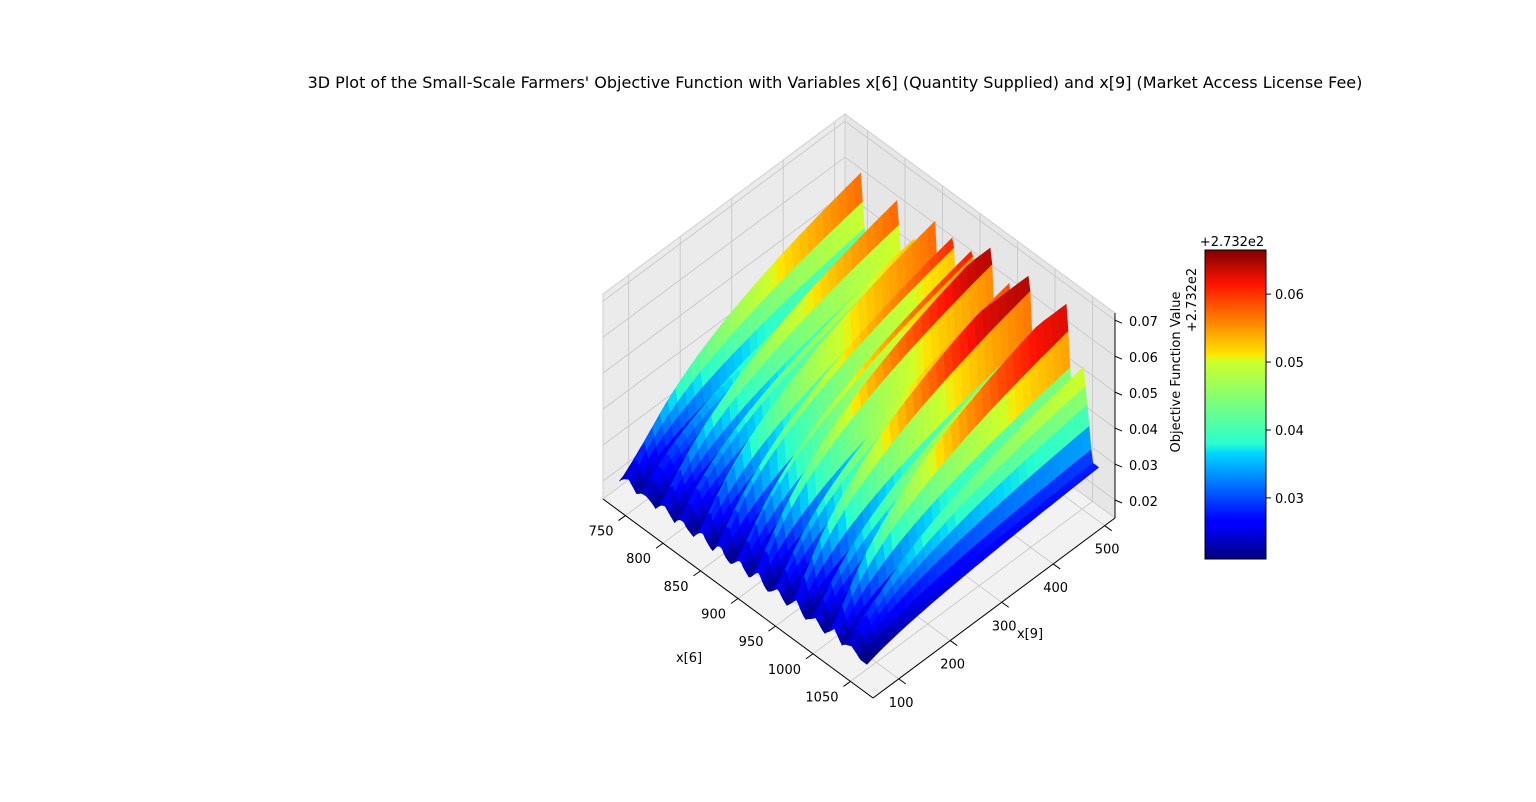 Image resolution: width=1536 pixels, height=802 pixels. Describe the element at coordinates (1289, 499) in the screenshot. I see `colorbar-tick-label: 0.03` at that location.